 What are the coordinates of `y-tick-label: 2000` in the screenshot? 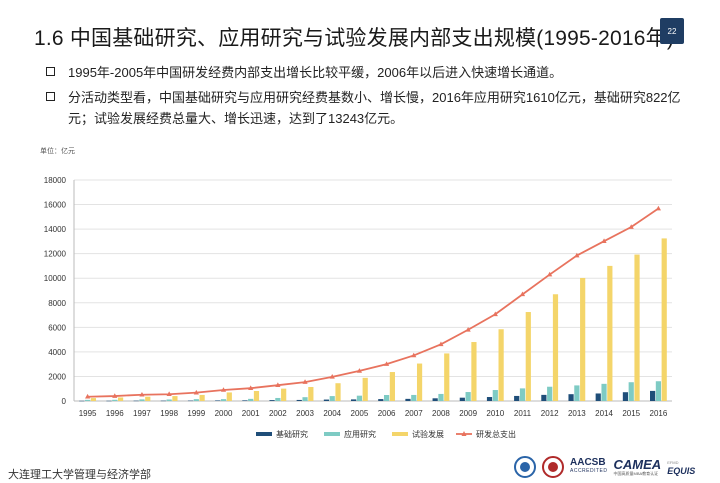 It's located at (57, 376).